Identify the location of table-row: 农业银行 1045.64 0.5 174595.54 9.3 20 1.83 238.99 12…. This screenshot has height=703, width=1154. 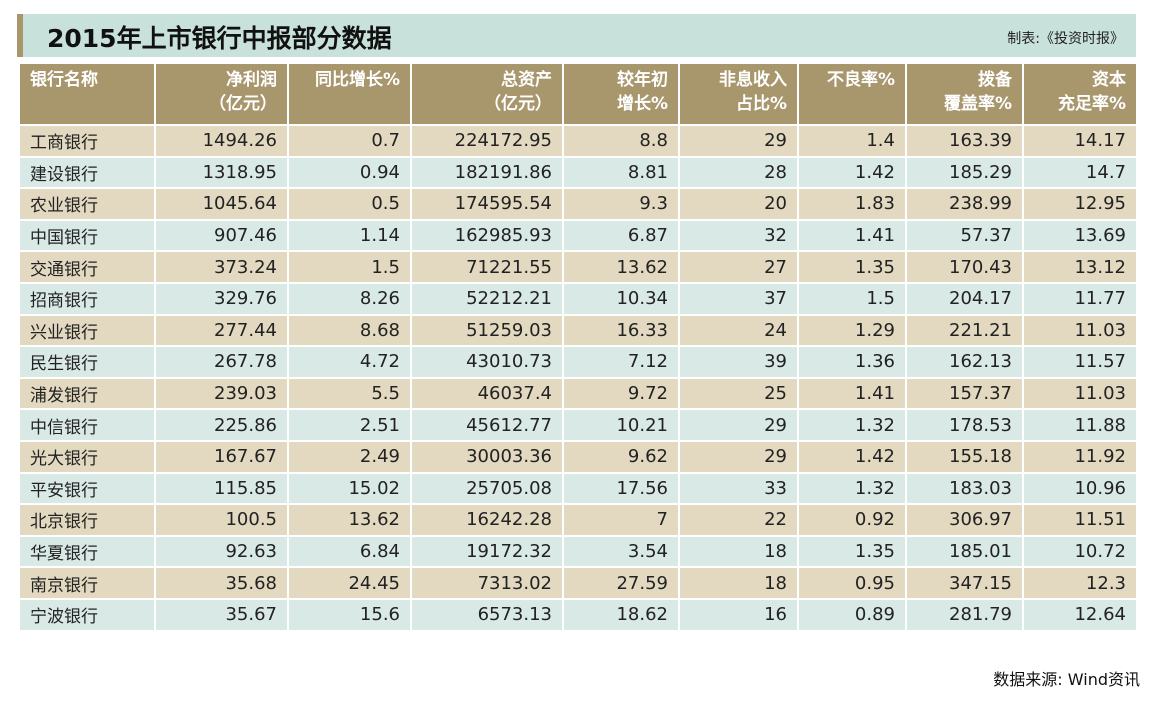
(578, 204).